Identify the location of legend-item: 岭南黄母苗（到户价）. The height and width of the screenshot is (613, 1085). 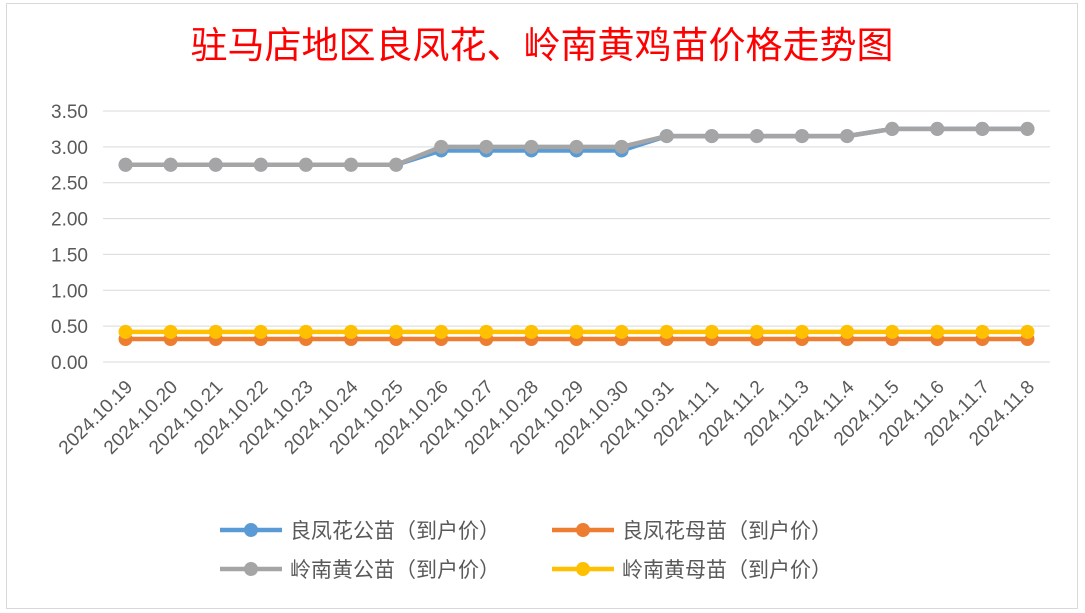
(692, 570).